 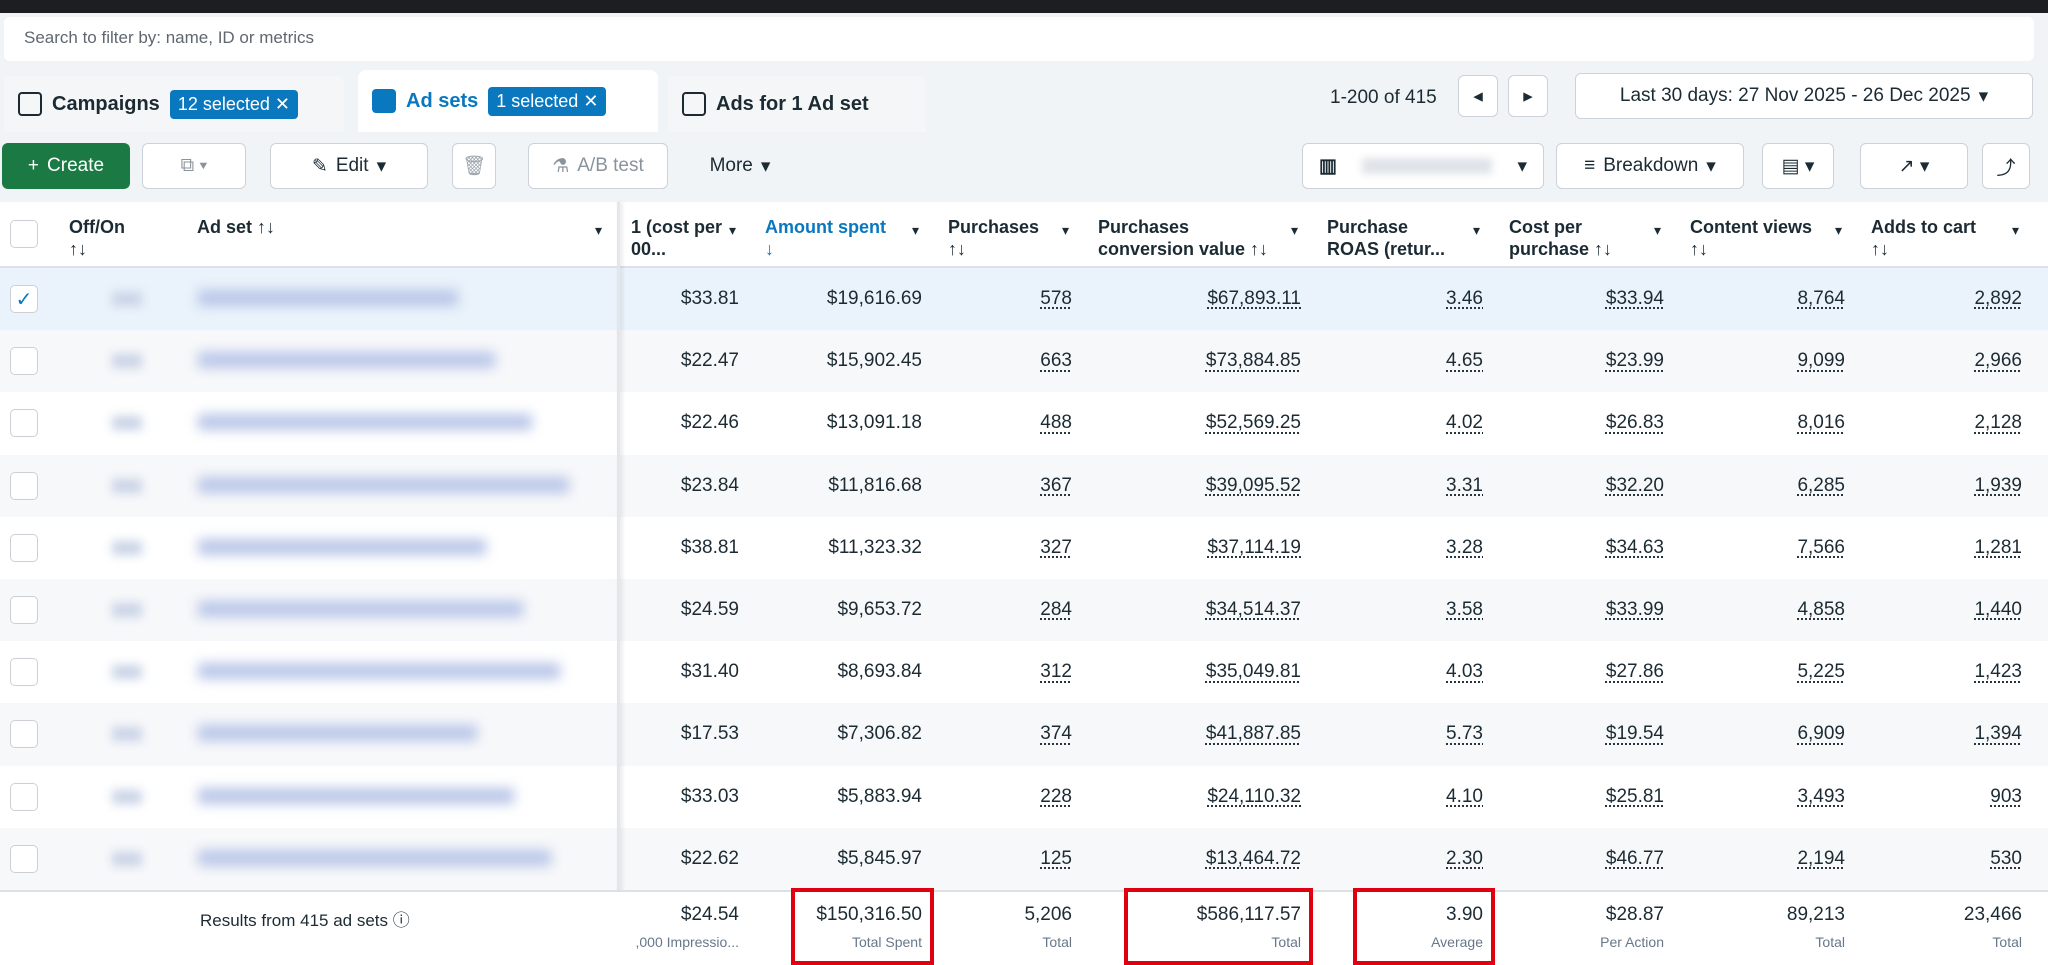 What do you see at coordinates (1821, 858) in the screenshot?
I see `cell-value: 2,194` at bounding box center [1821, 858].